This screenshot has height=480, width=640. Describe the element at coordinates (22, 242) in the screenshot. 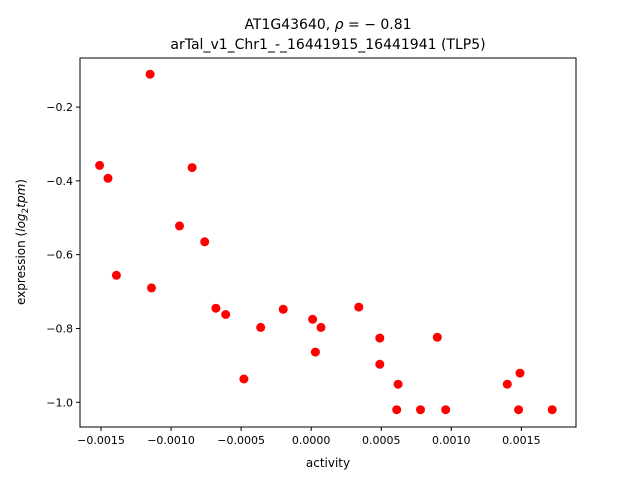

I see `y-axis-label: expression (log2tpm)` at that location.